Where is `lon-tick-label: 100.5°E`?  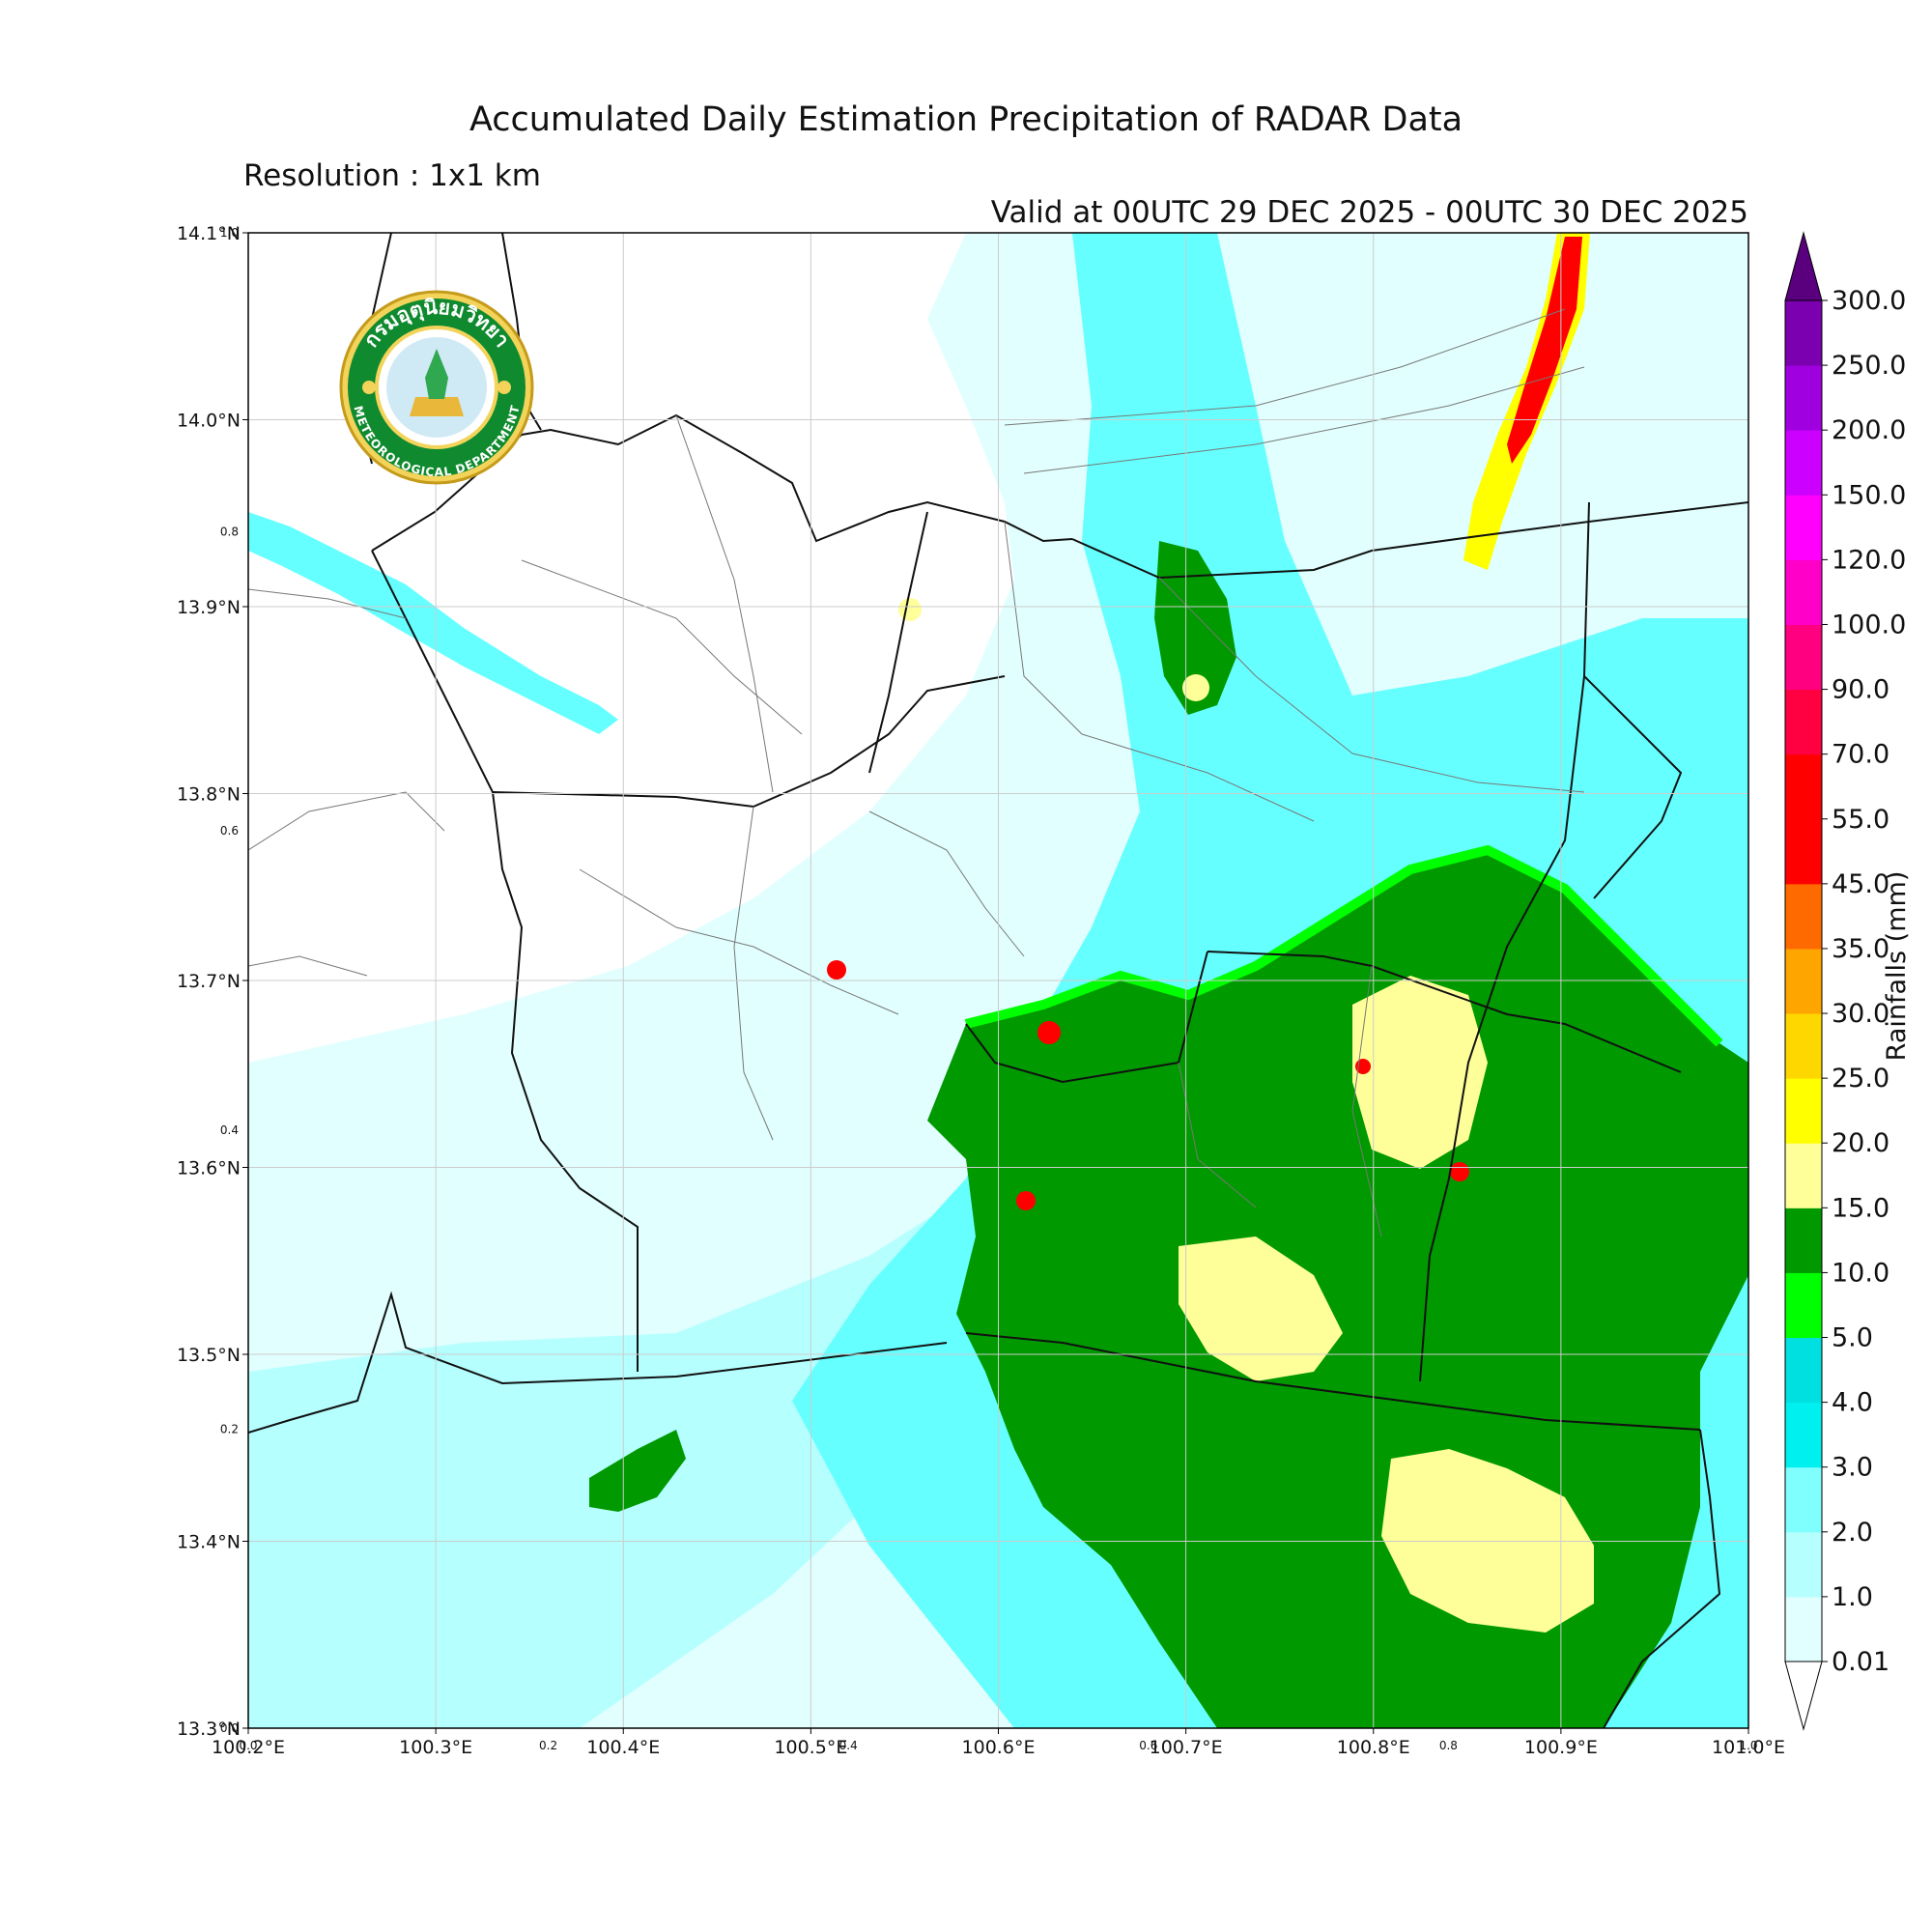
lon-tick-label: 100.5°E is located at coordinates (810, 1747).